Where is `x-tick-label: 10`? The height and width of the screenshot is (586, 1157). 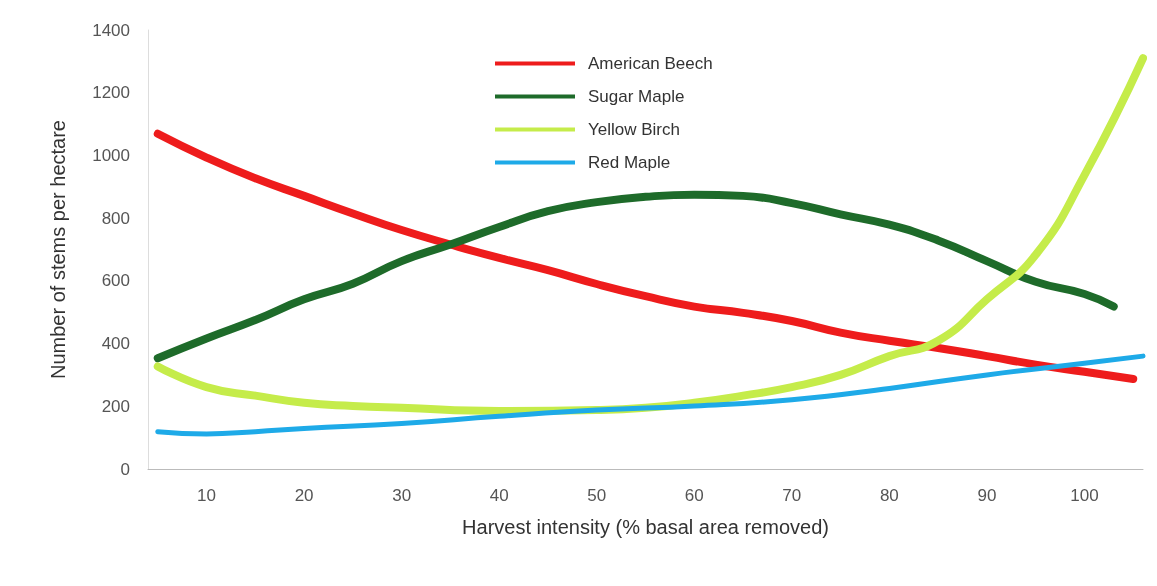
x-tick-label: 10 is located at coordinates (206, 495).